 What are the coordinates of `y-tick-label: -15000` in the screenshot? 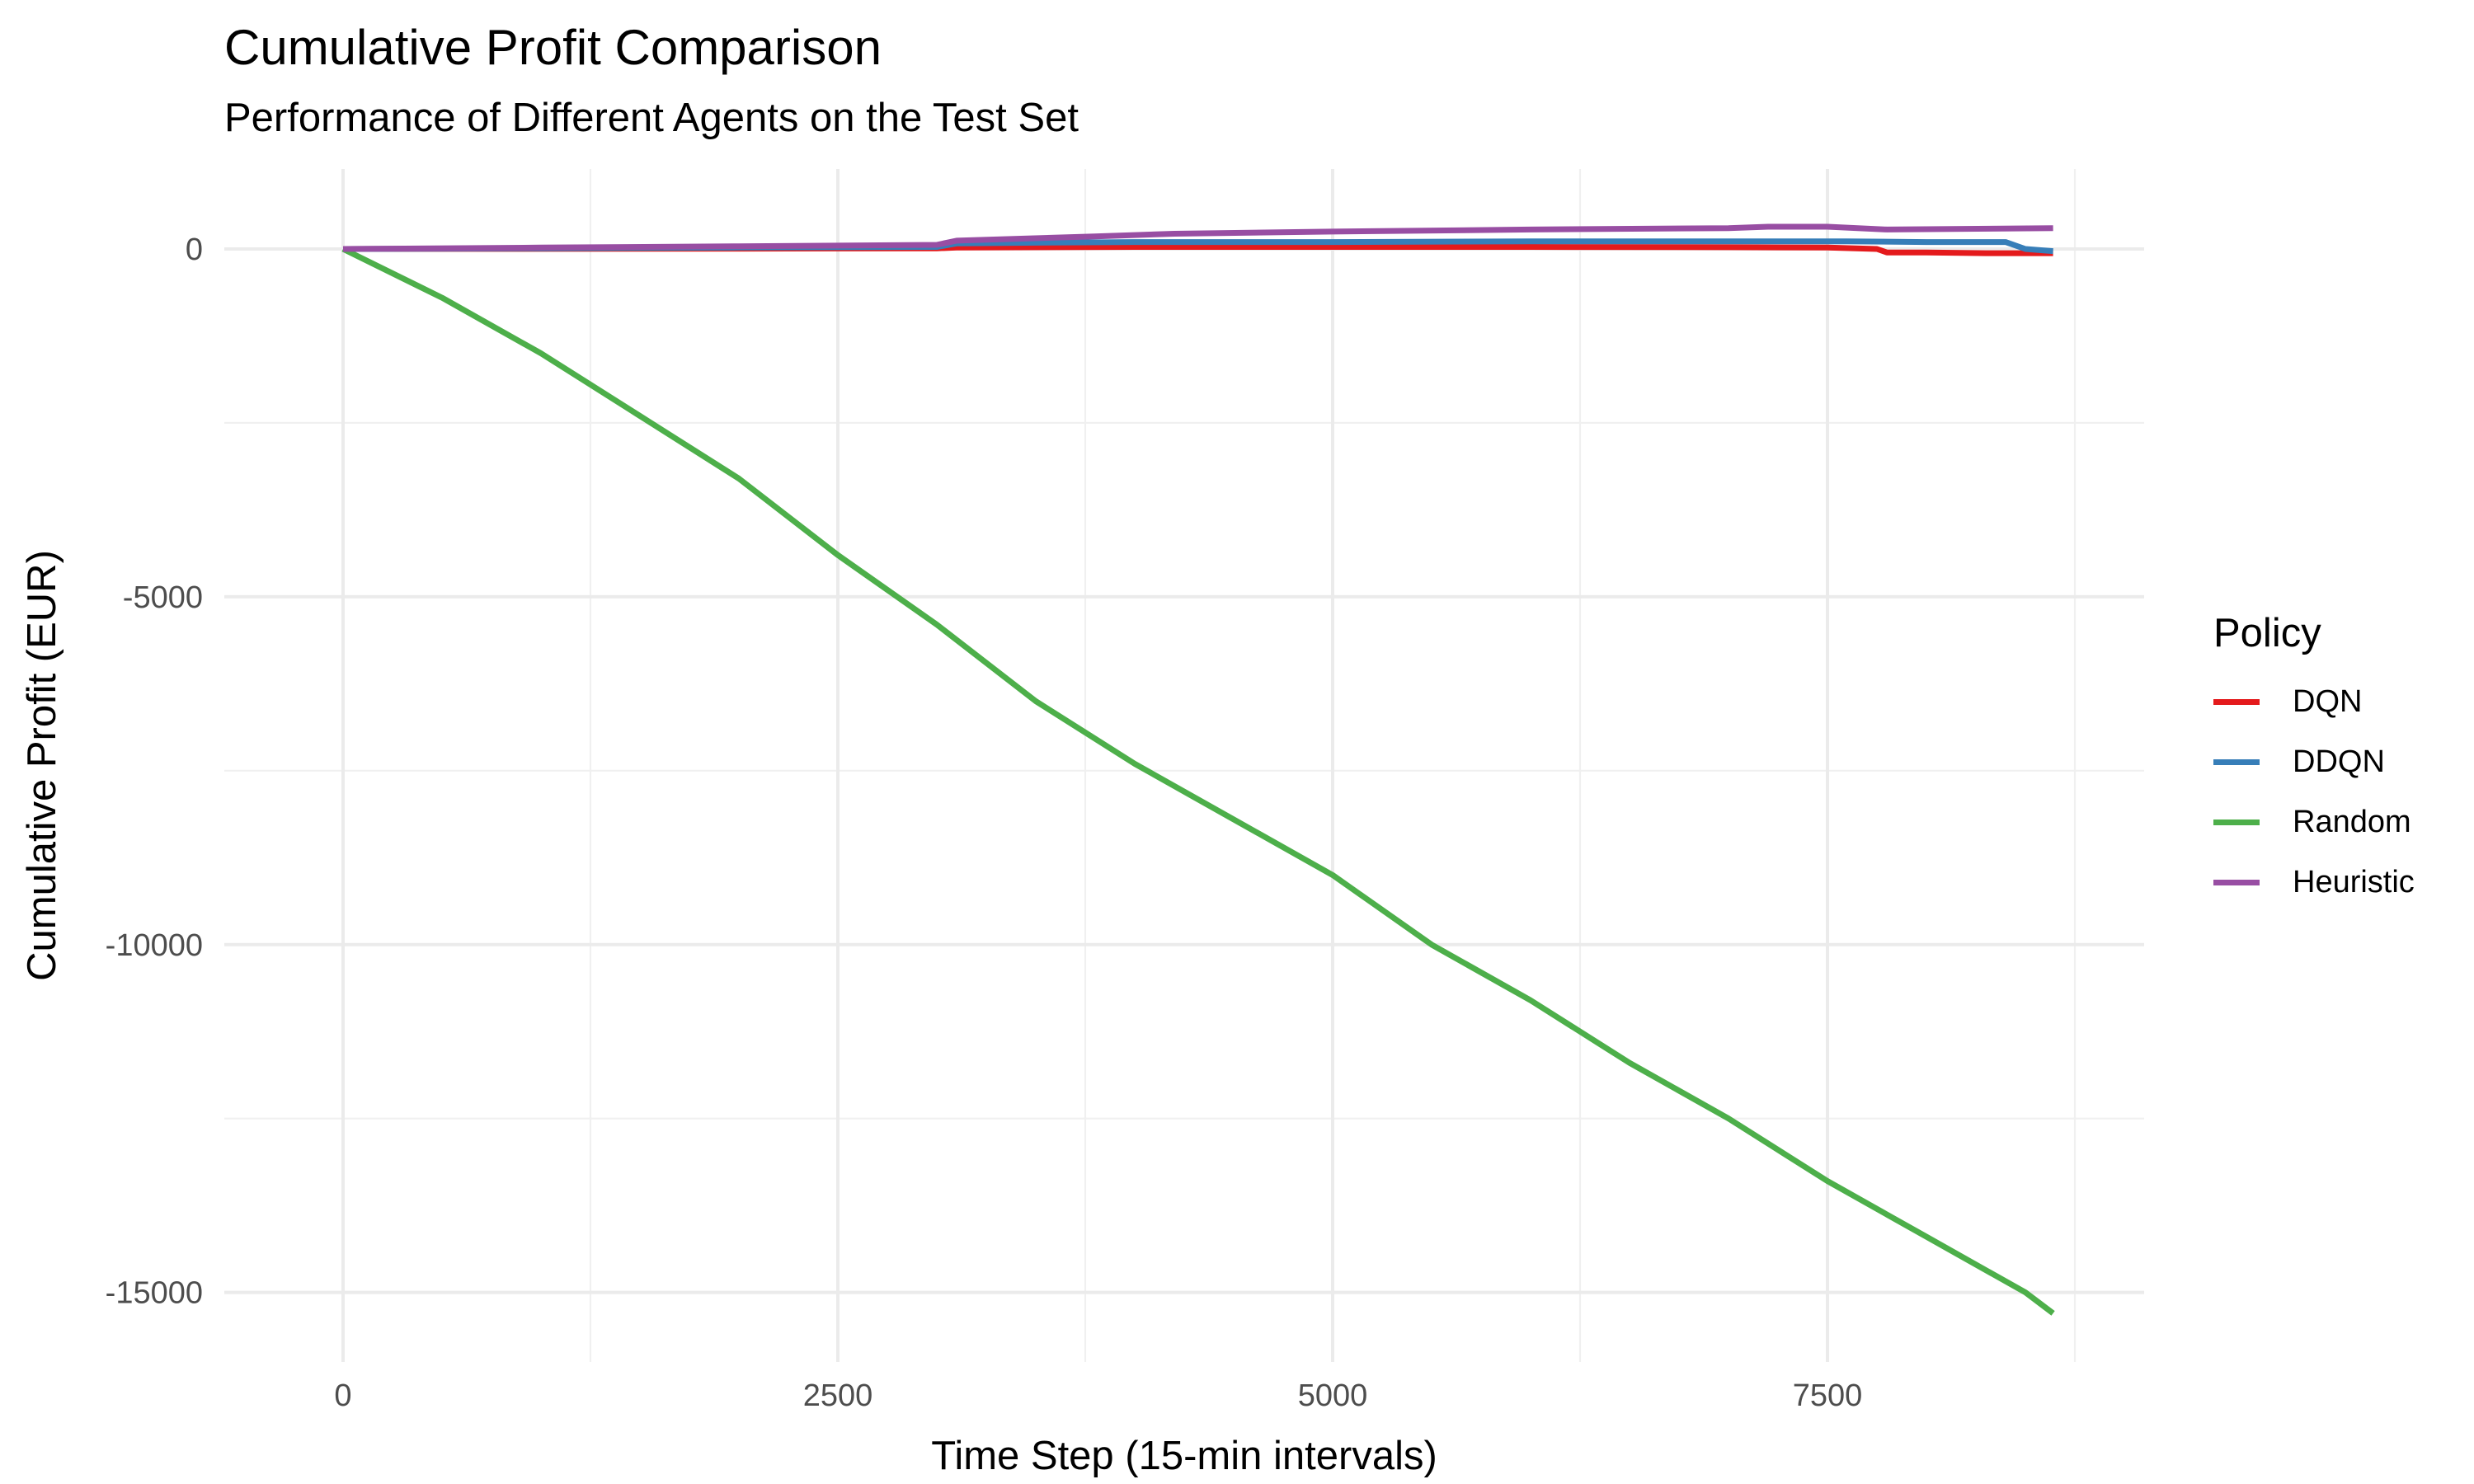 It's located at (154, 1293).